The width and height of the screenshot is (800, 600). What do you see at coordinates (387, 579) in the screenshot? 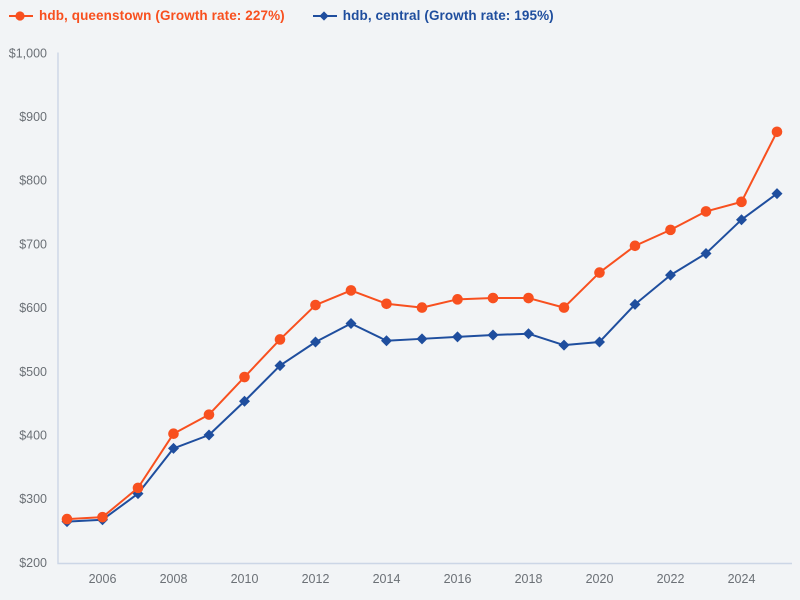
I see `x-axis-tick-label: 2014` at bounding box center [387, 579].